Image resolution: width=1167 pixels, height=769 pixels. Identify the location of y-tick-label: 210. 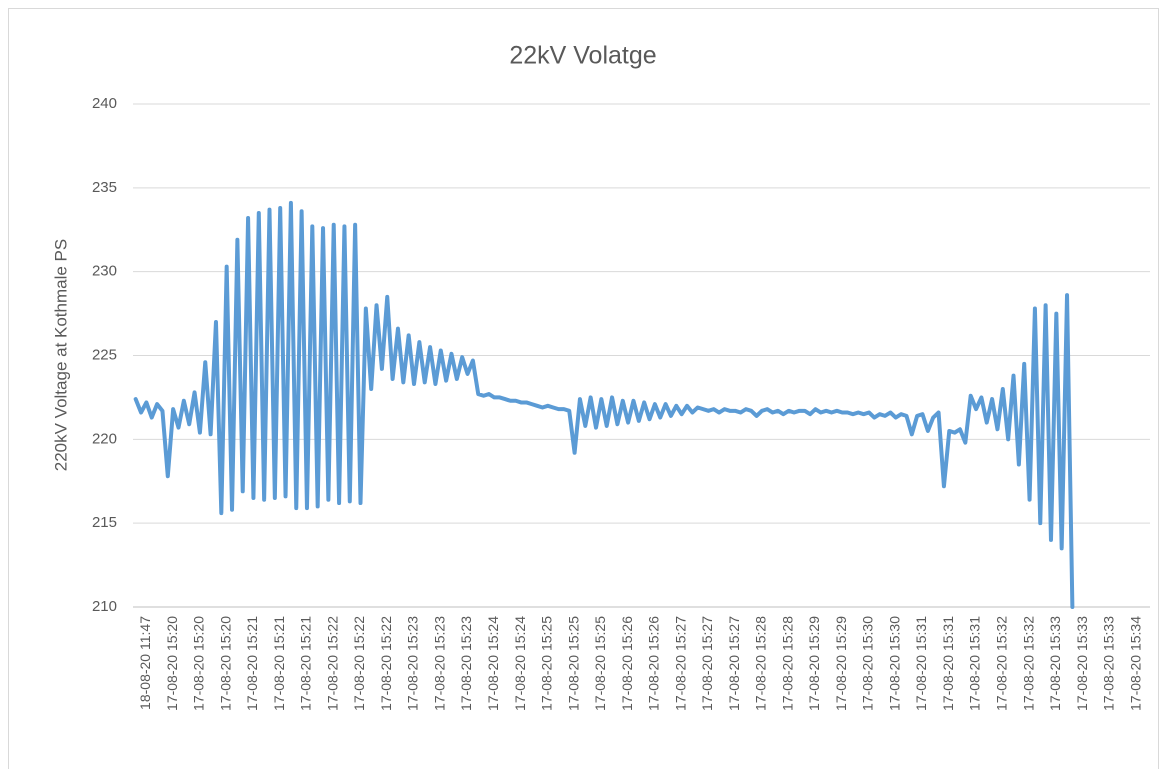
(104, 606).